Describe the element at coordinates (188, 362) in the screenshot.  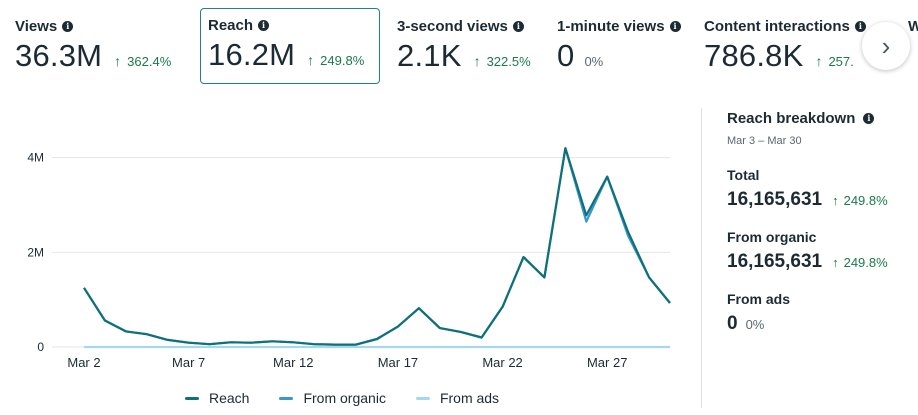
I see `x-tick-label: Mar 7` at that location.